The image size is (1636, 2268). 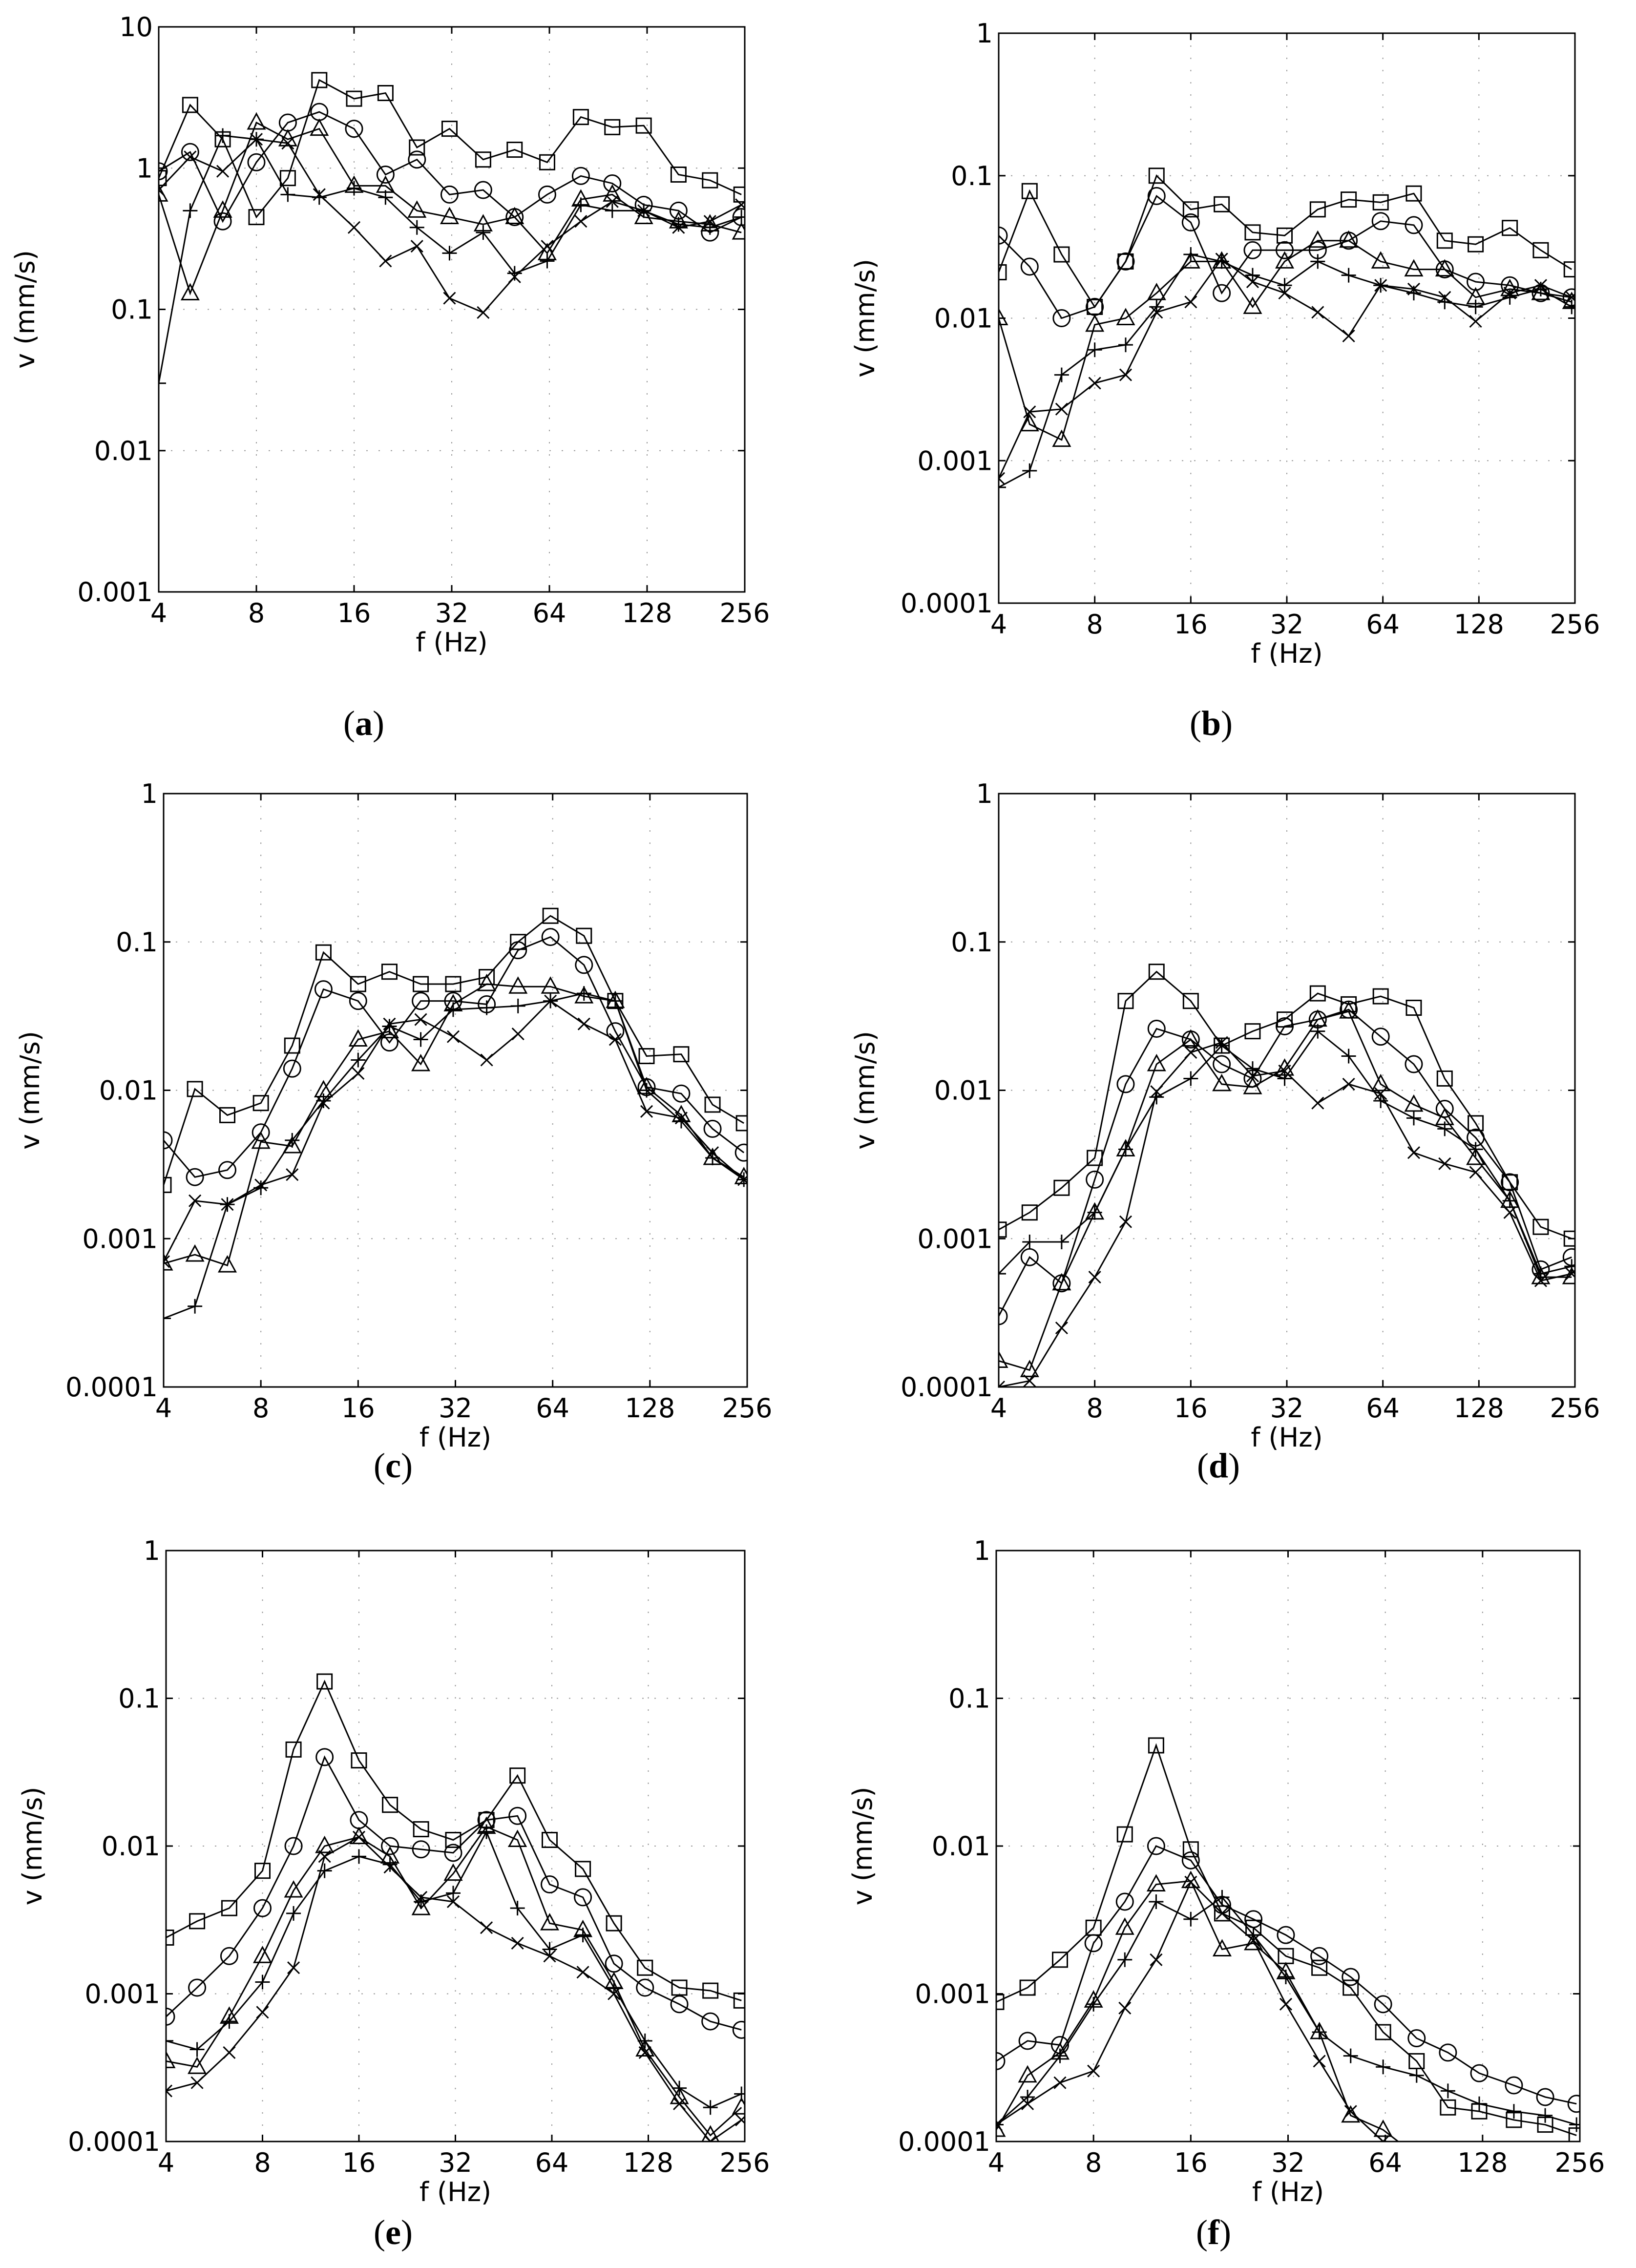 I want to click on y-tick-label: 0.1, so click(x=972, y=942).